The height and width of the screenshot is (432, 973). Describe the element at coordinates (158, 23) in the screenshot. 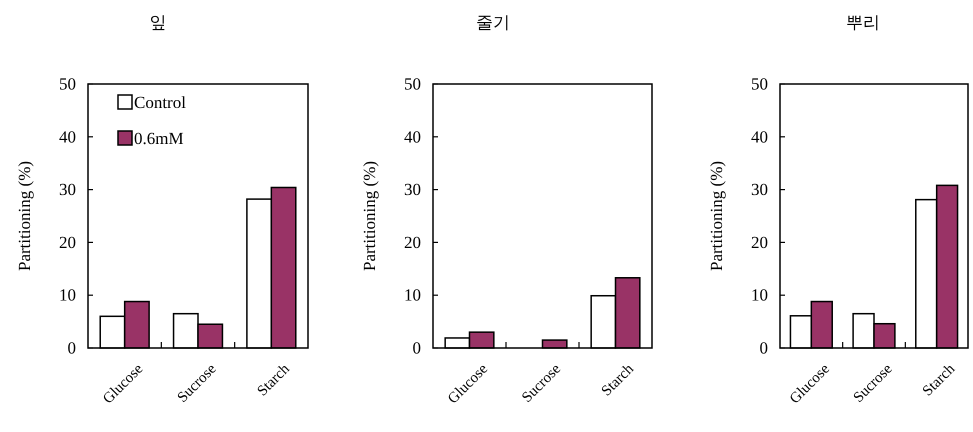

I see `chart-title: 잎` at that location.